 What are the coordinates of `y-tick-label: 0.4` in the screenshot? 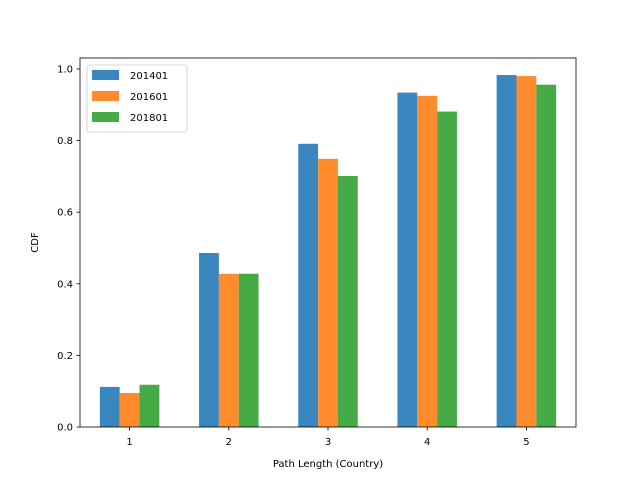 It's located at (65, 284).